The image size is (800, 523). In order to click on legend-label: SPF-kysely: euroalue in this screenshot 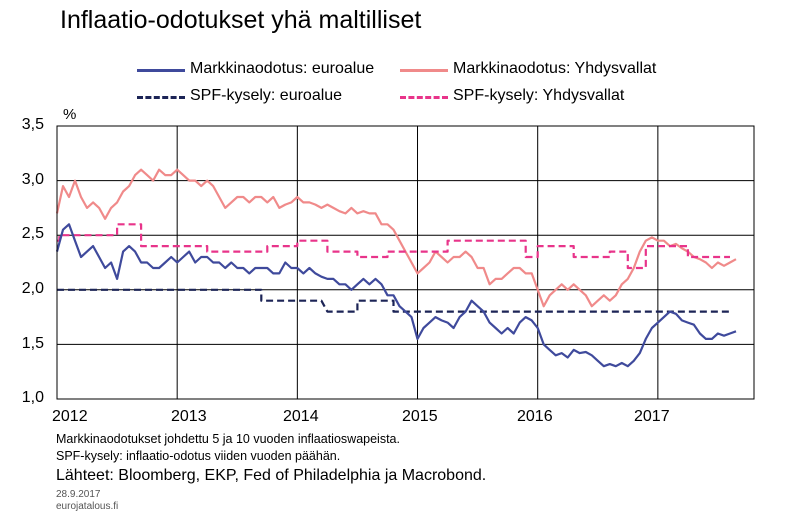, I will do `click(266, 95)`.